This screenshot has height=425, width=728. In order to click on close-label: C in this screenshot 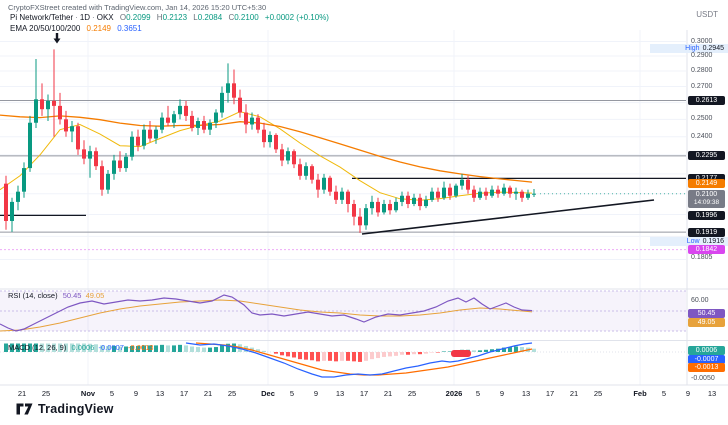, I will do `click(231, 17)`.